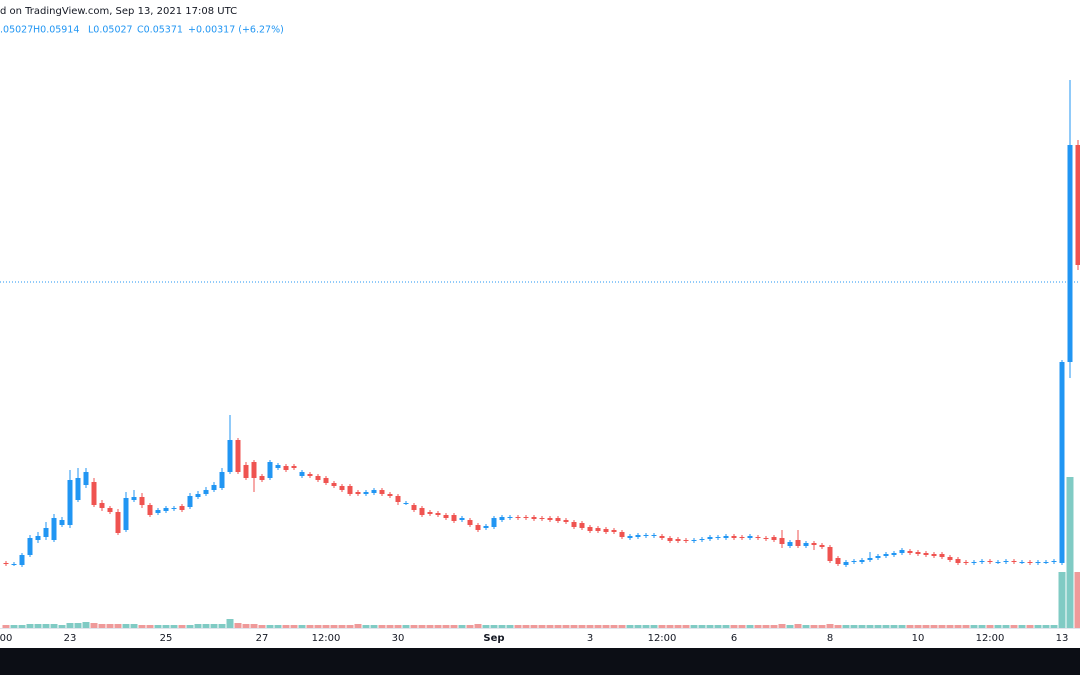  I want to click on legend-value: L0.05027, so click(110, 30).